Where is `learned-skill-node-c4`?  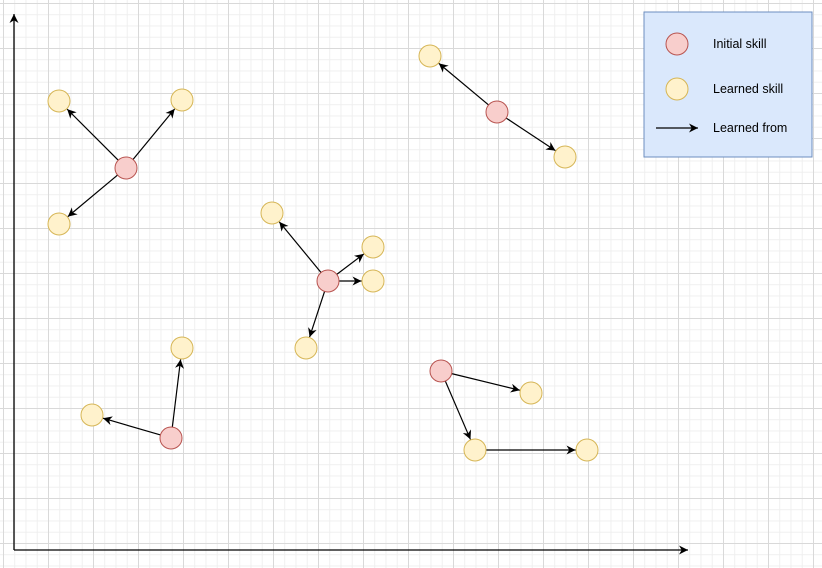 learned-skill-node-c4 is located at coordinates (306, 348).